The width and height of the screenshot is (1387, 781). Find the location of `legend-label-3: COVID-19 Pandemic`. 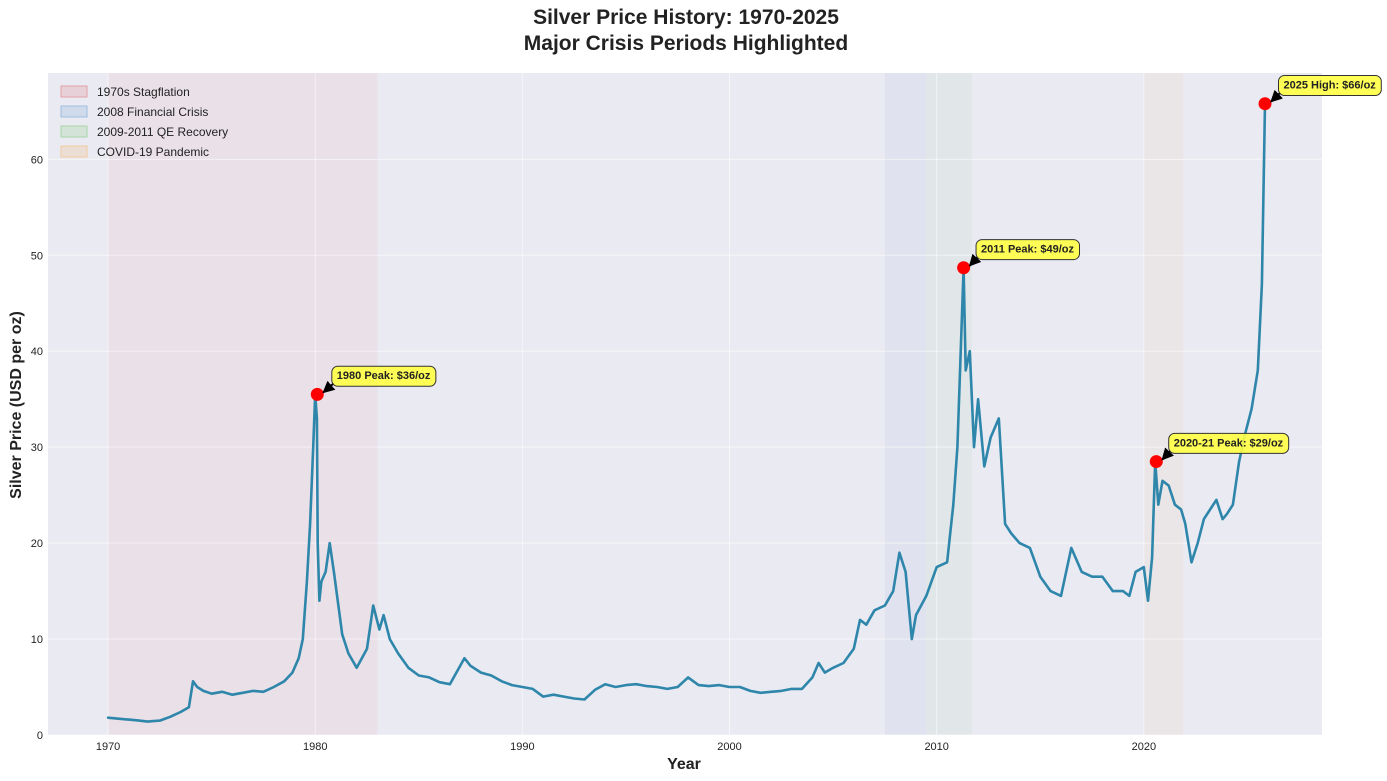

legend-label-3: COVID-19 Pandemic is located at coordinates (153, 152).